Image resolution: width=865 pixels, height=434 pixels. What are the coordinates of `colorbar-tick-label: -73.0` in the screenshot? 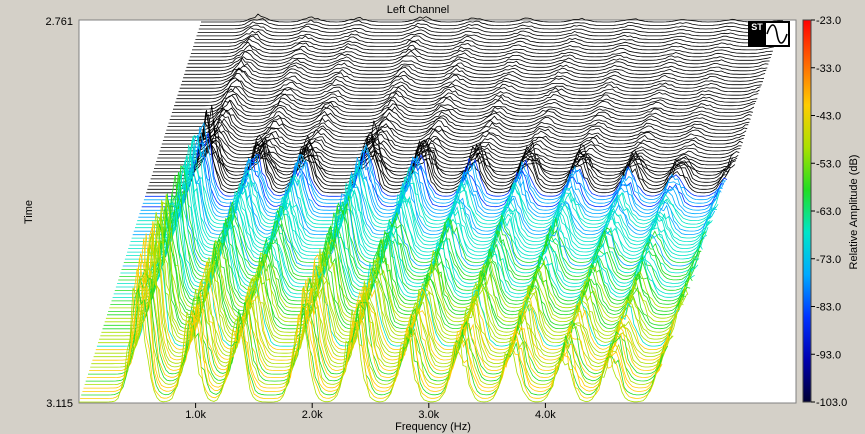 It's located at (828, 260).